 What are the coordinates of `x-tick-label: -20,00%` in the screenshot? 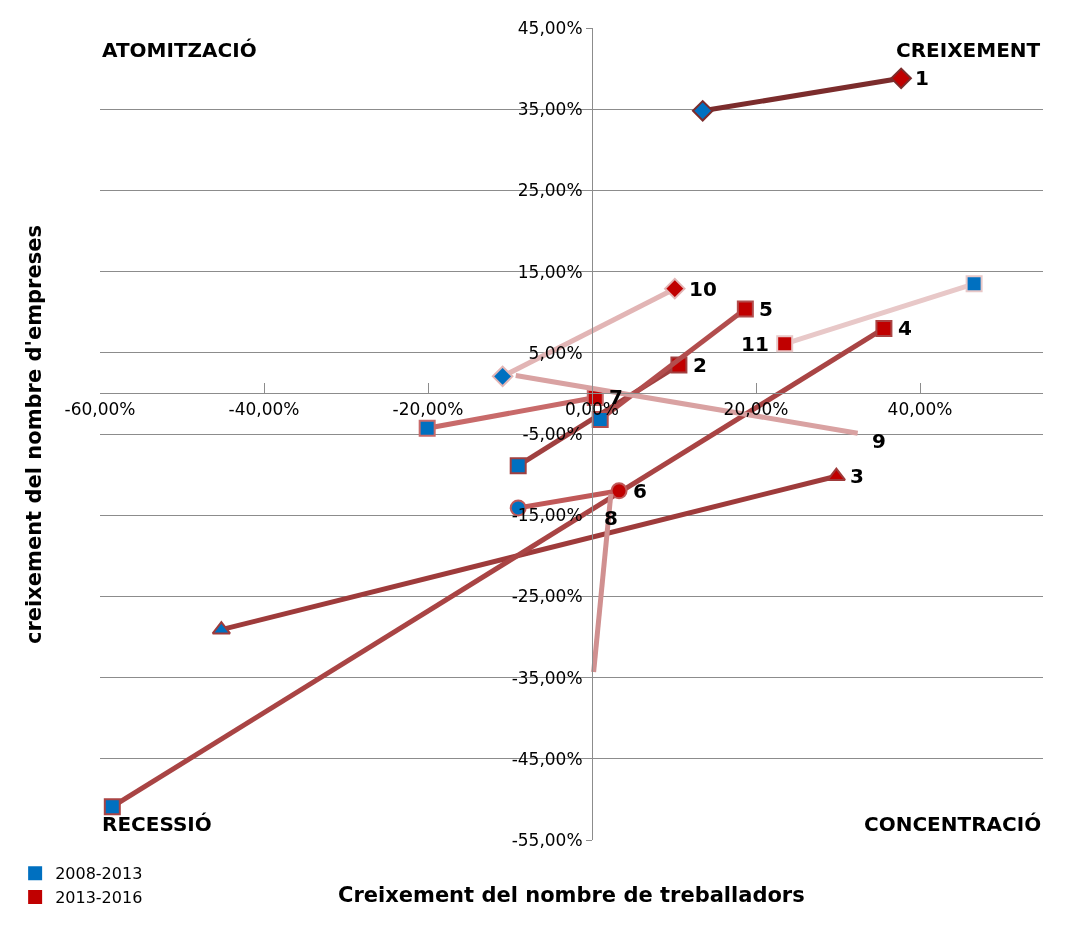 It's located at (428, 408).